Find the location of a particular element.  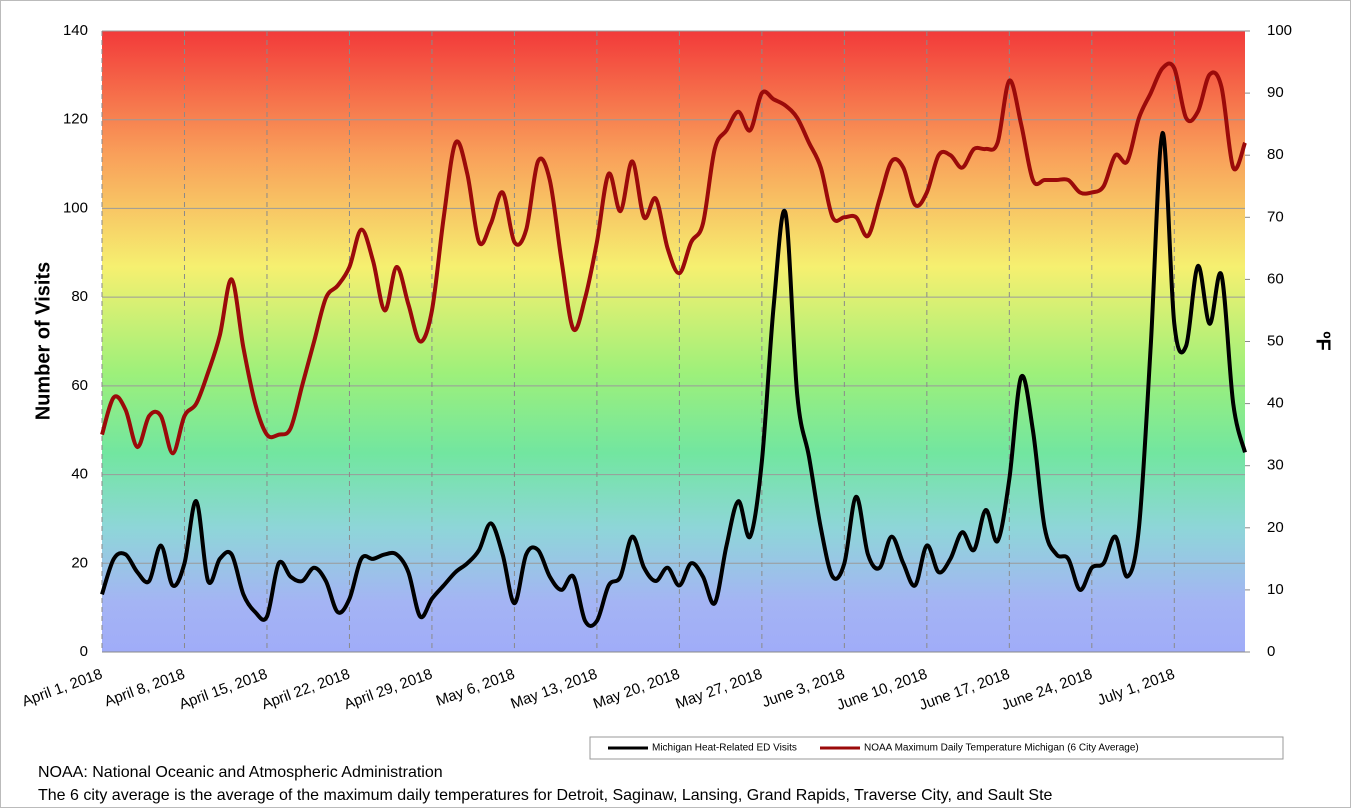

y2-axis-title: ºF is located at coordinates (1323, 341).